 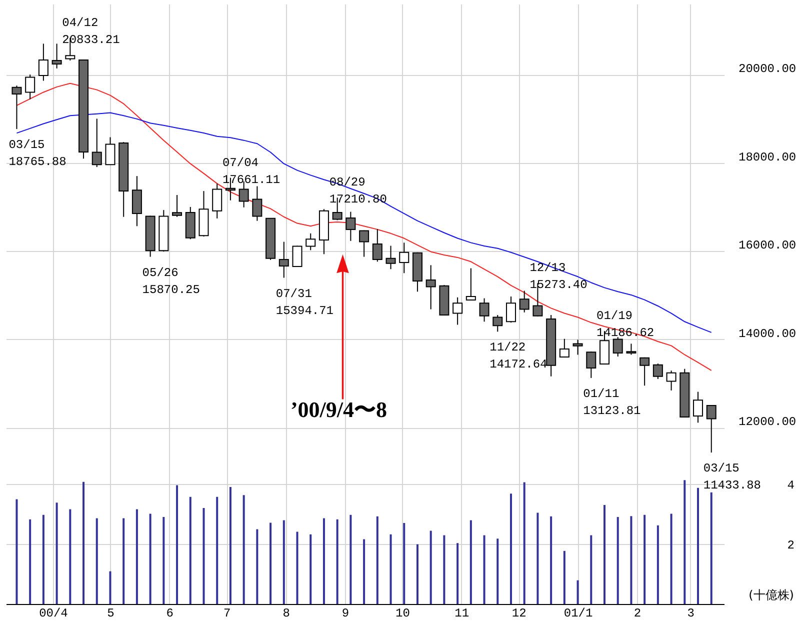 I want to click on x-tick-label: 01/1, so click(x=578, y=613).